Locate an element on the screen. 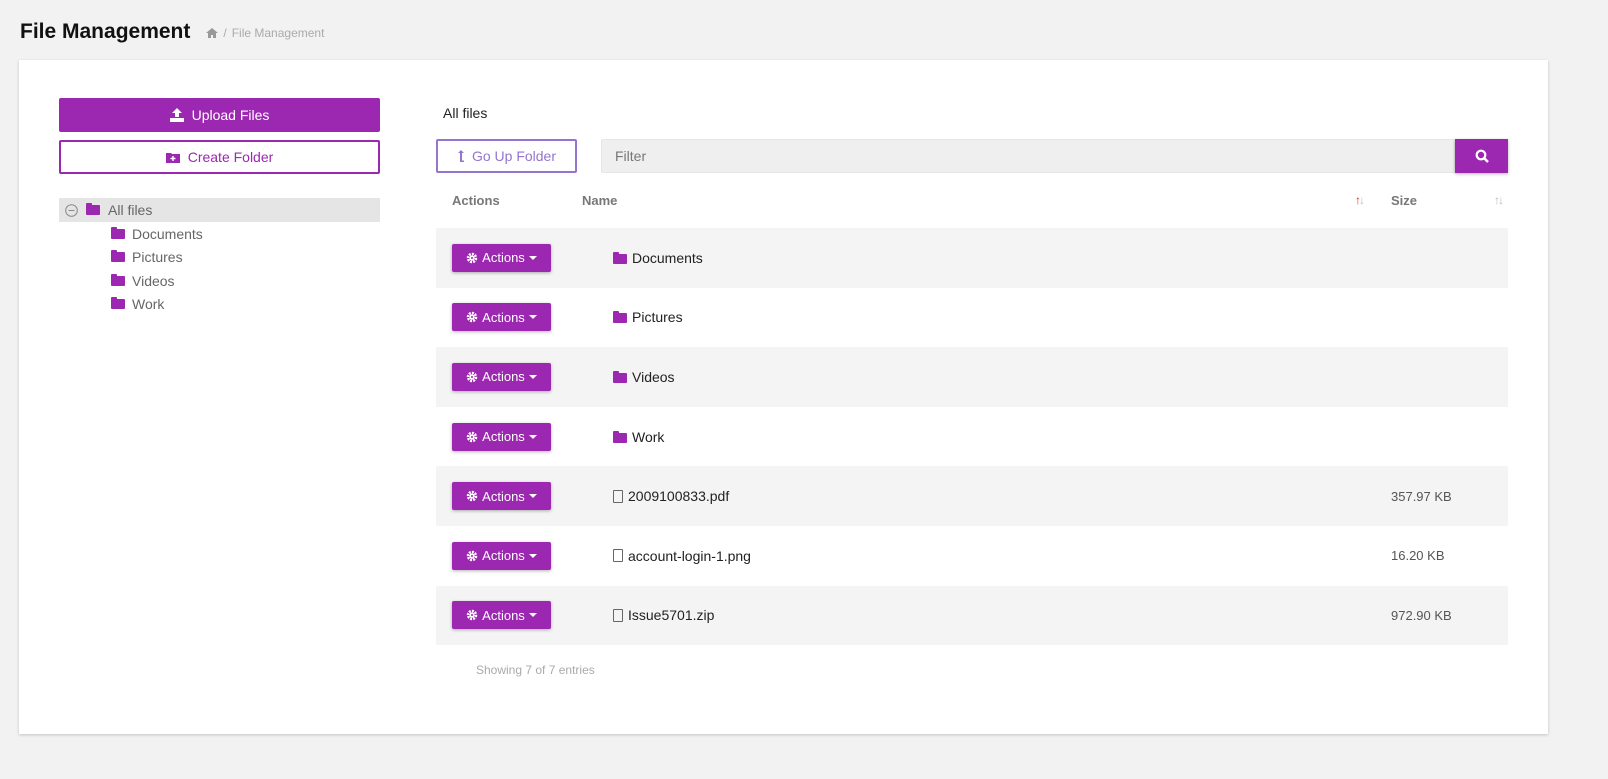 Image resolution: width=1608 pixels, height=779 pixels. tree-item-all-files: All files is located at coordinates (219, 210).